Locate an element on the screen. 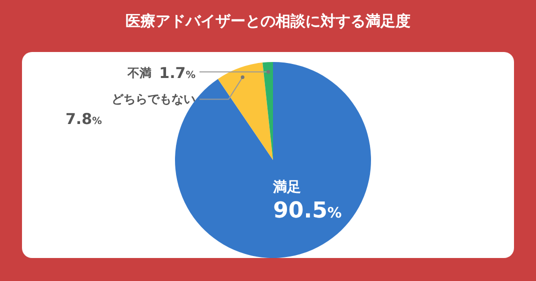 The height and width of the screenshot is (281, 536). slice-label: 不満 is located at coordinates (139, 73).